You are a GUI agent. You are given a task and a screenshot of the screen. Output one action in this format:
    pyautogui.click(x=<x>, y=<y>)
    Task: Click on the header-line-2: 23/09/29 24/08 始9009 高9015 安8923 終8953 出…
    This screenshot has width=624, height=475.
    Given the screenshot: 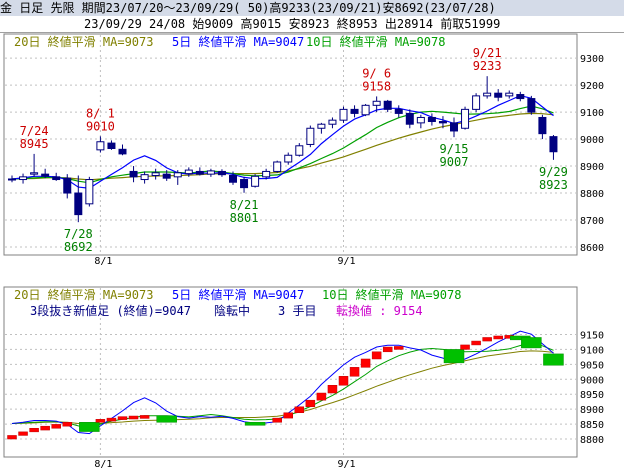 What is the action you would take?
    pyautogui.click(x=312, y=24)
    